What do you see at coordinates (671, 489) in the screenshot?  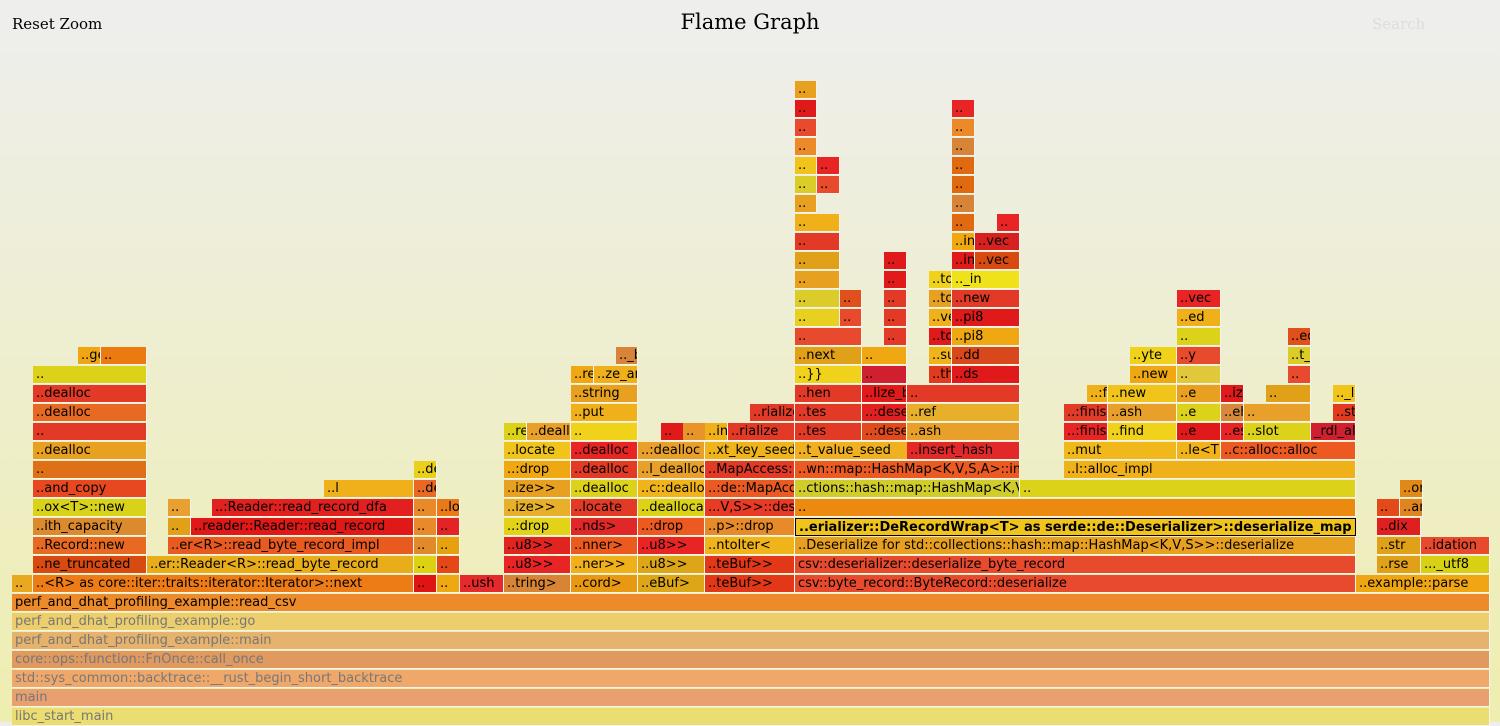 I see `flame-frame: ..c::dealloc` at bounding box center [671, 489].